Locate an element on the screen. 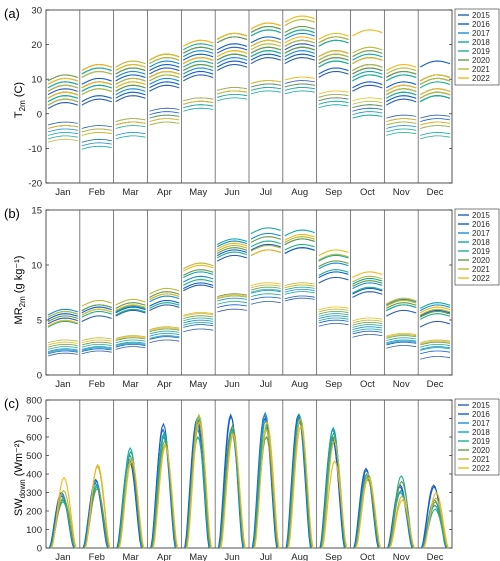  mean-line-2020-Oct is located at coordinates (367, 71).